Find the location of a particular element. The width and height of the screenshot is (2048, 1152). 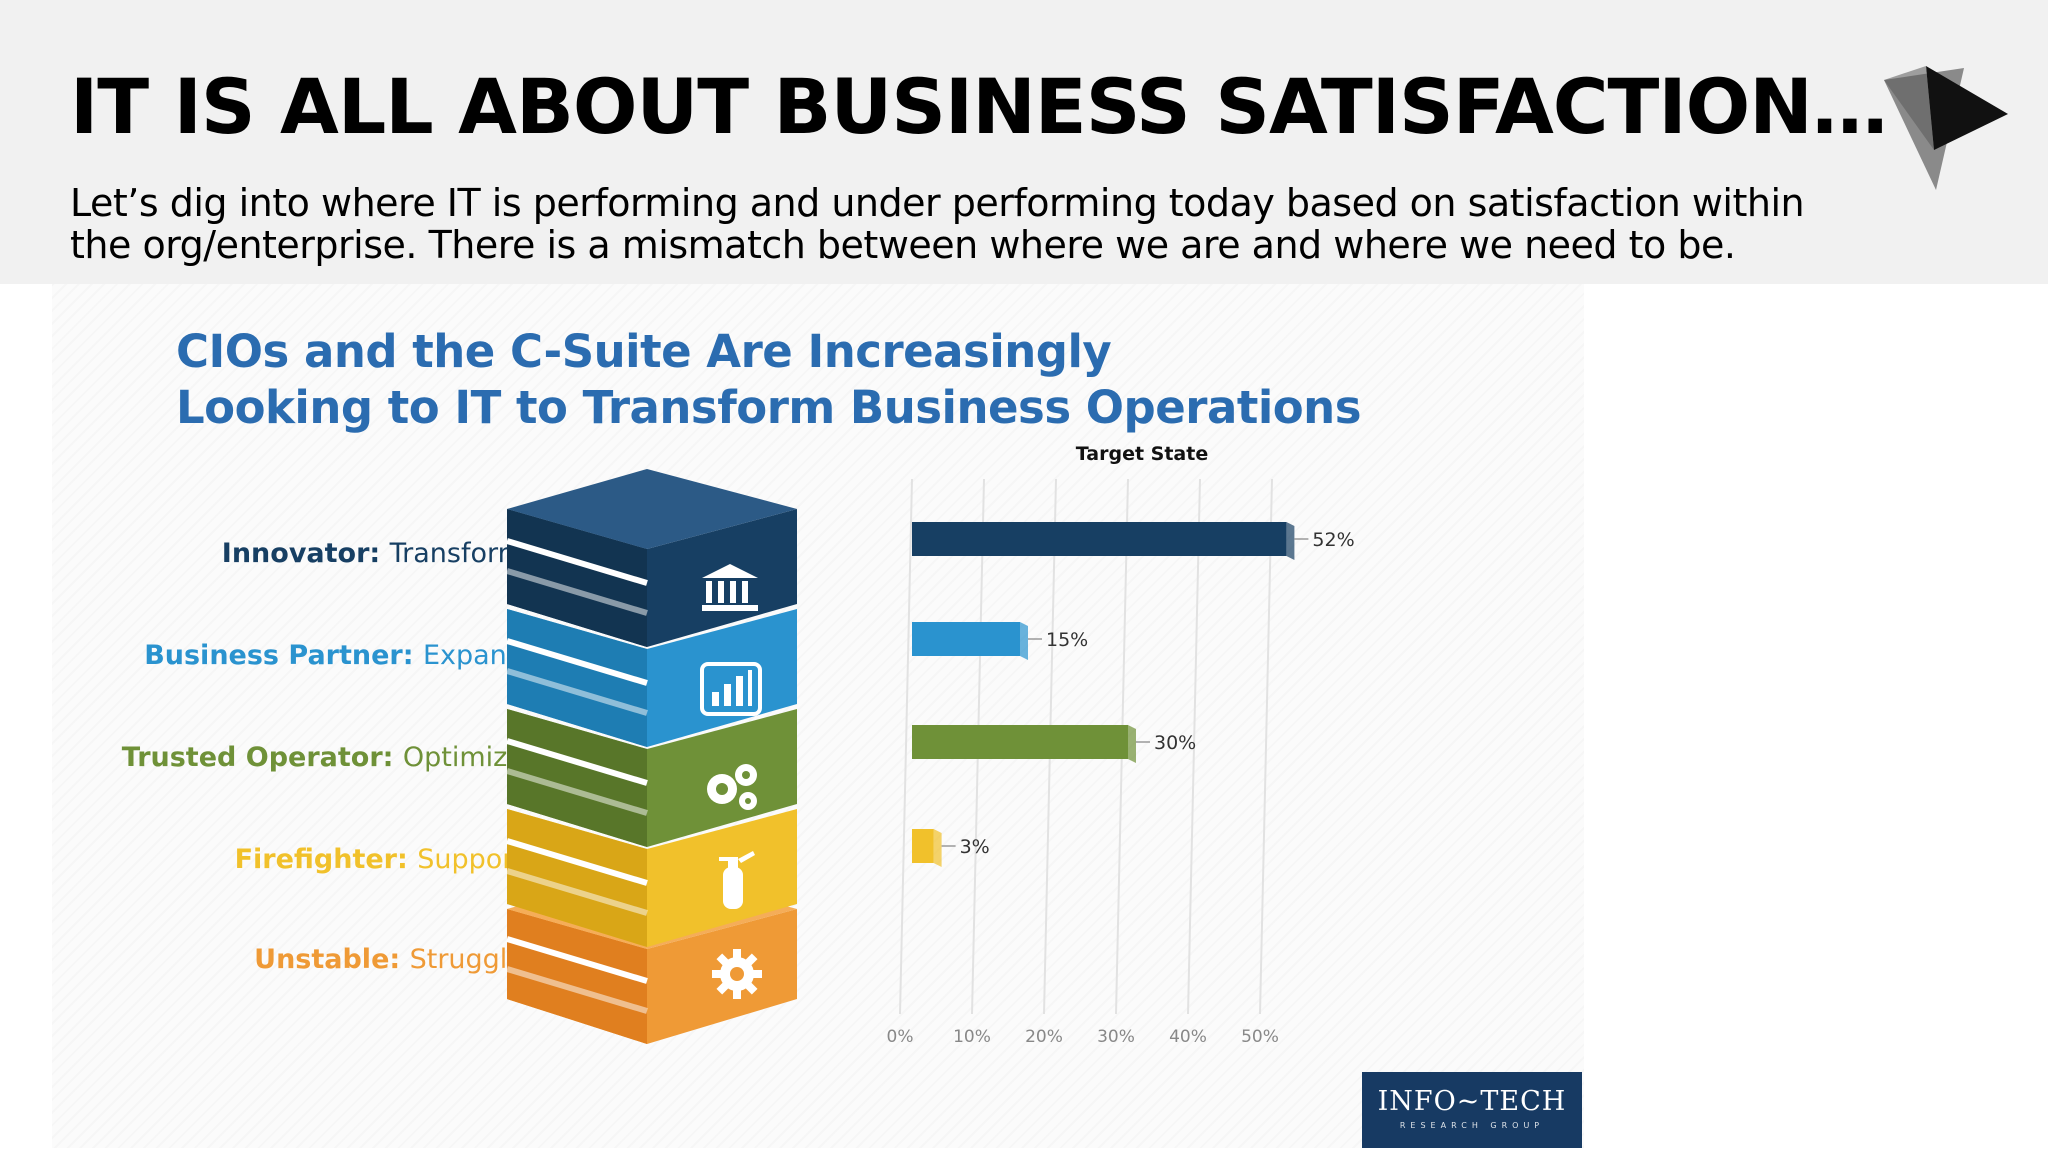

level-label-firefighter: Firefighter: Supports is located at coordinates (386, 859).